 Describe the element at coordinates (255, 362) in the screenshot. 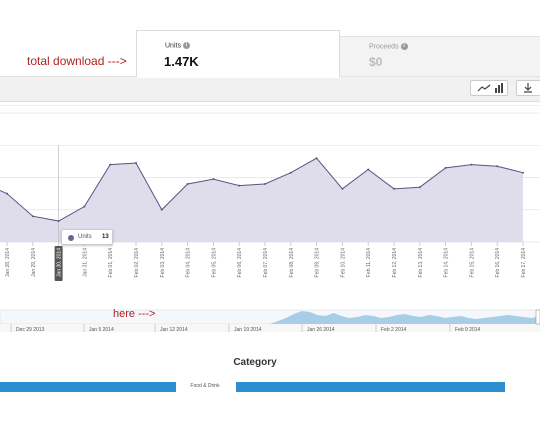

I see `category-title: Category` at that location.